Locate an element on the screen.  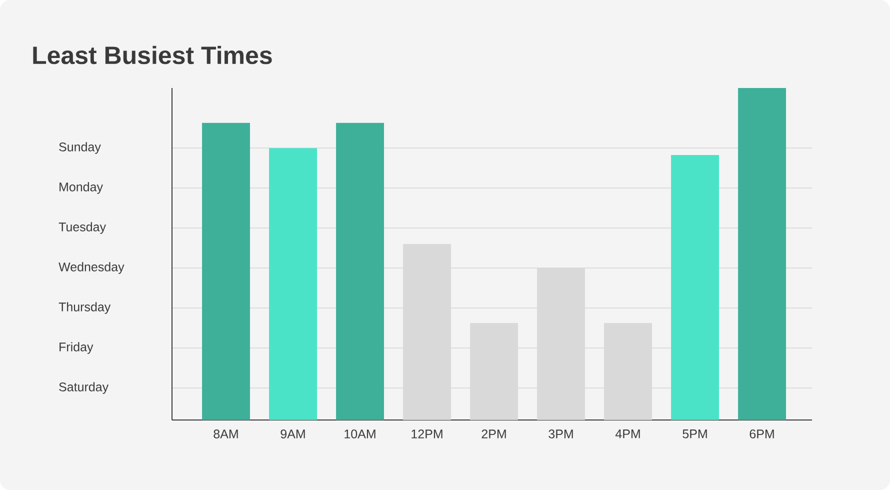
x-tick-label: 10AM is located at coordinates (360, 434).